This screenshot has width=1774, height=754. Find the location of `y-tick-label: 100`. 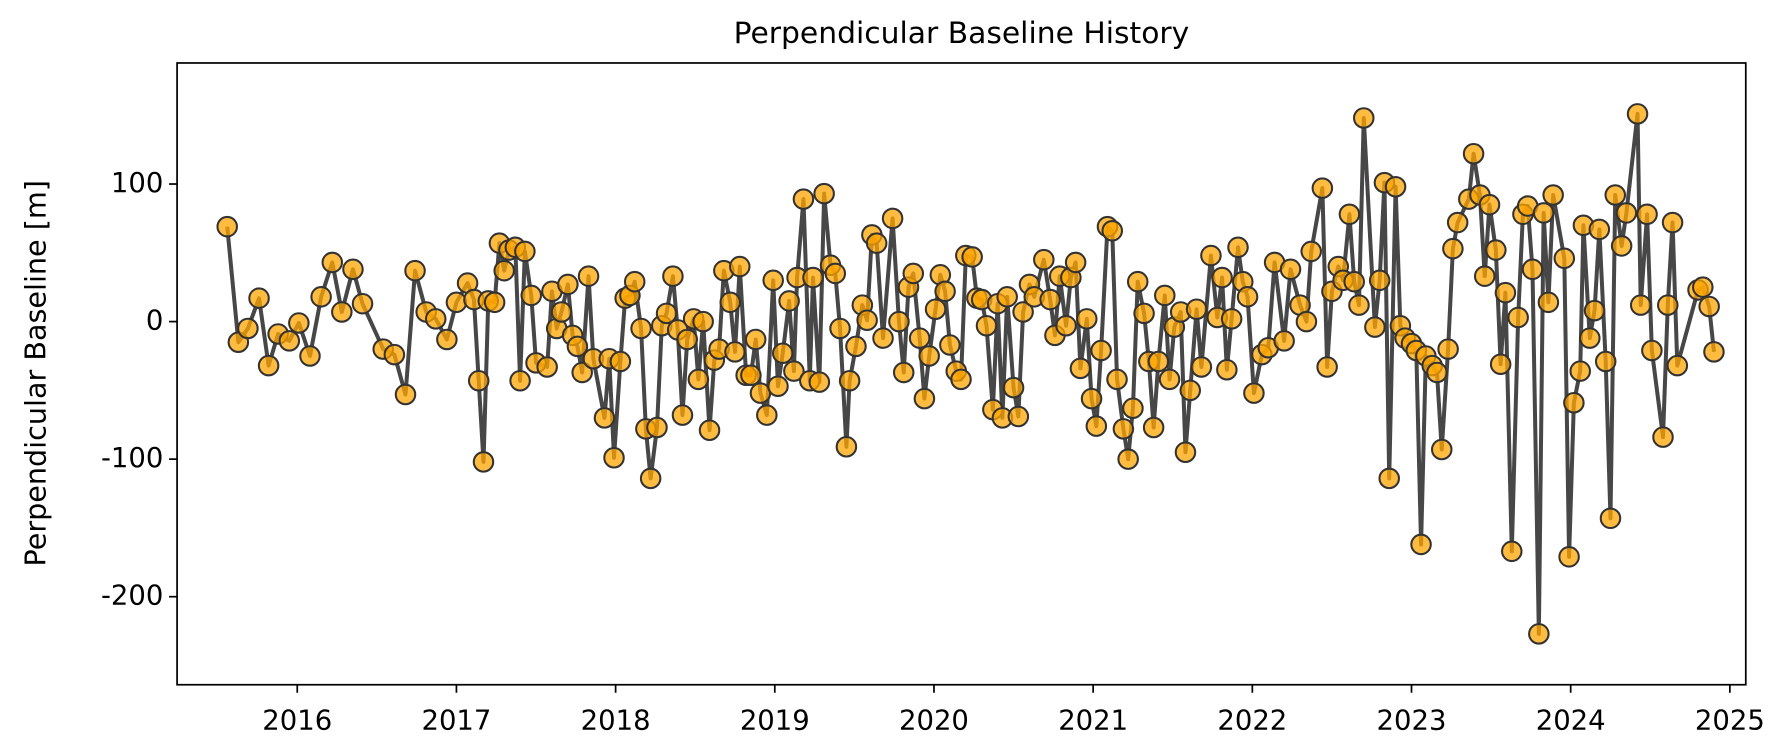

y-tick-label: 100 is located at coordinates (137, 183).